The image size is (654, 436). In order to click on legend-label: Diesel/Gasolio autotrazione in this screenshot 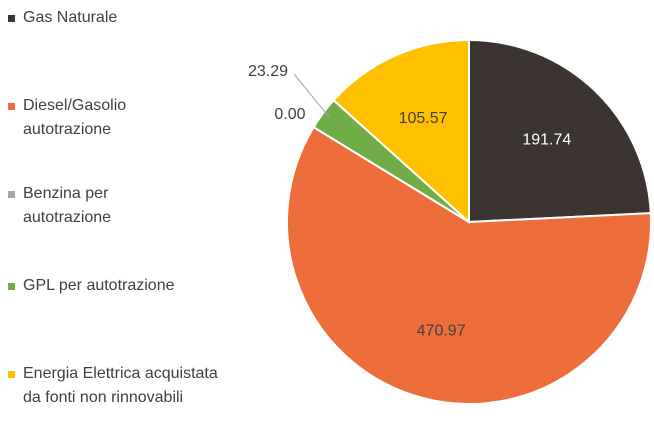, I will do `click(75, 117)`.